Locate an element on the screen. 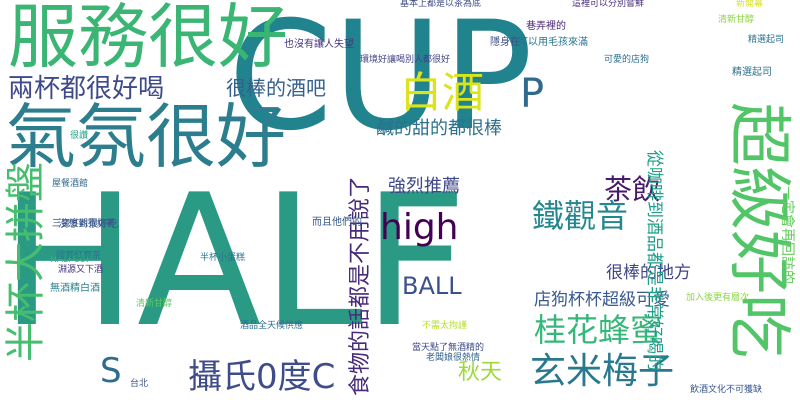 This screenshot has width=800, height=400. word: P is located at coordinates (532, 94).